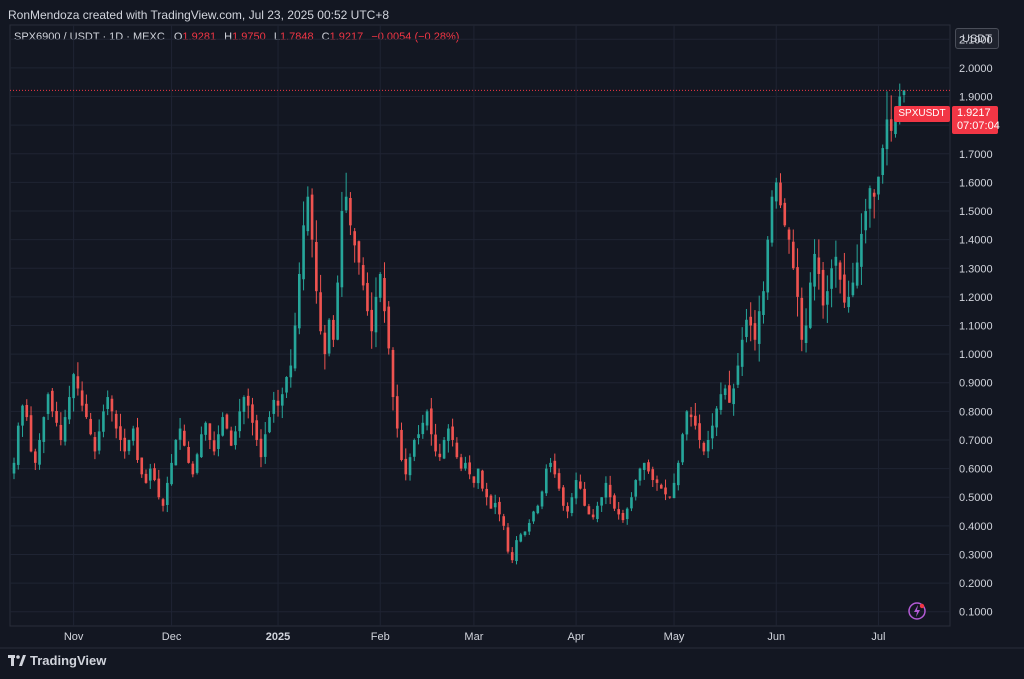  Describe the element at coordinates (276, 37) in the screenshot. I see `legend-low-label: L` at that location.